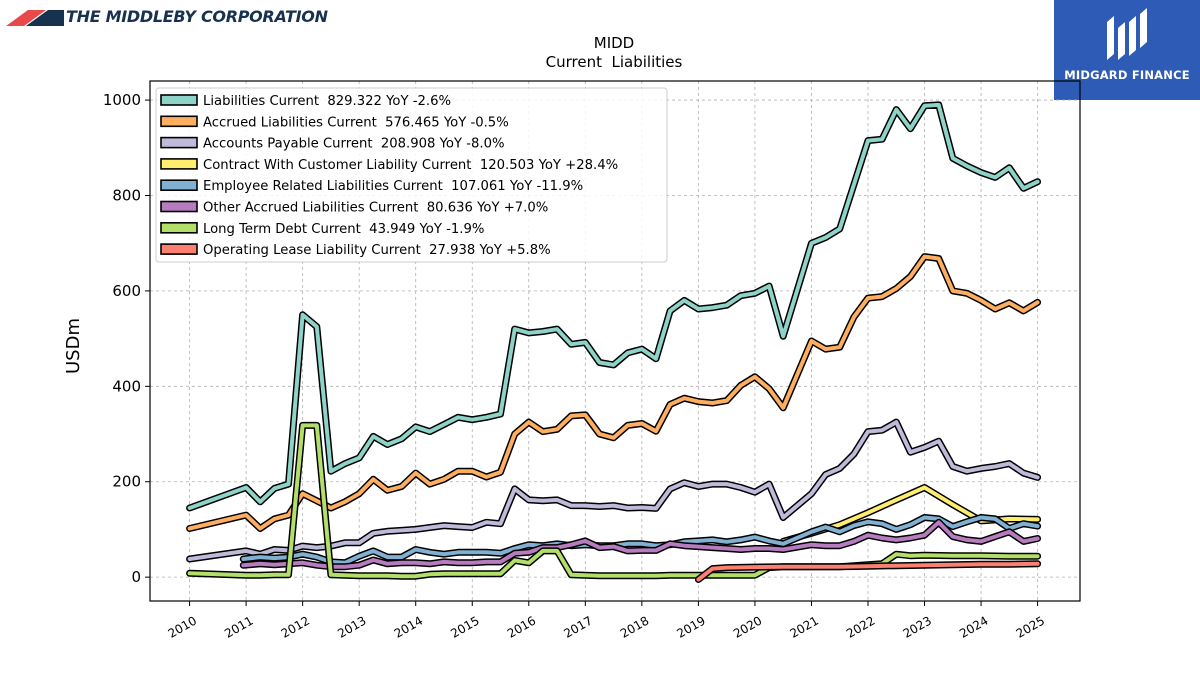 Image resolution: width=1200 pixels, height=675 pixels. Describe the element at coordinates (122, 100) in the screenshot. I see `y-tick-label: 1000` at that location.